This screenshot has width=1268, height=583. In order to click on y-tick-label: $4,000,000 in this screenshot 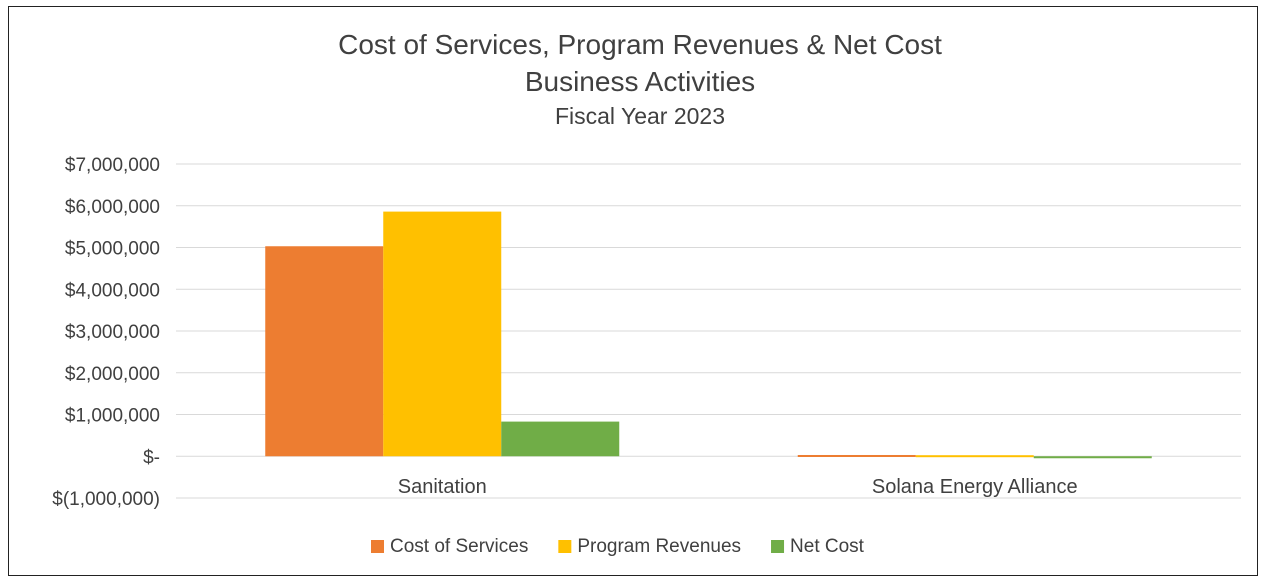, I will do `click(112, 290)`.